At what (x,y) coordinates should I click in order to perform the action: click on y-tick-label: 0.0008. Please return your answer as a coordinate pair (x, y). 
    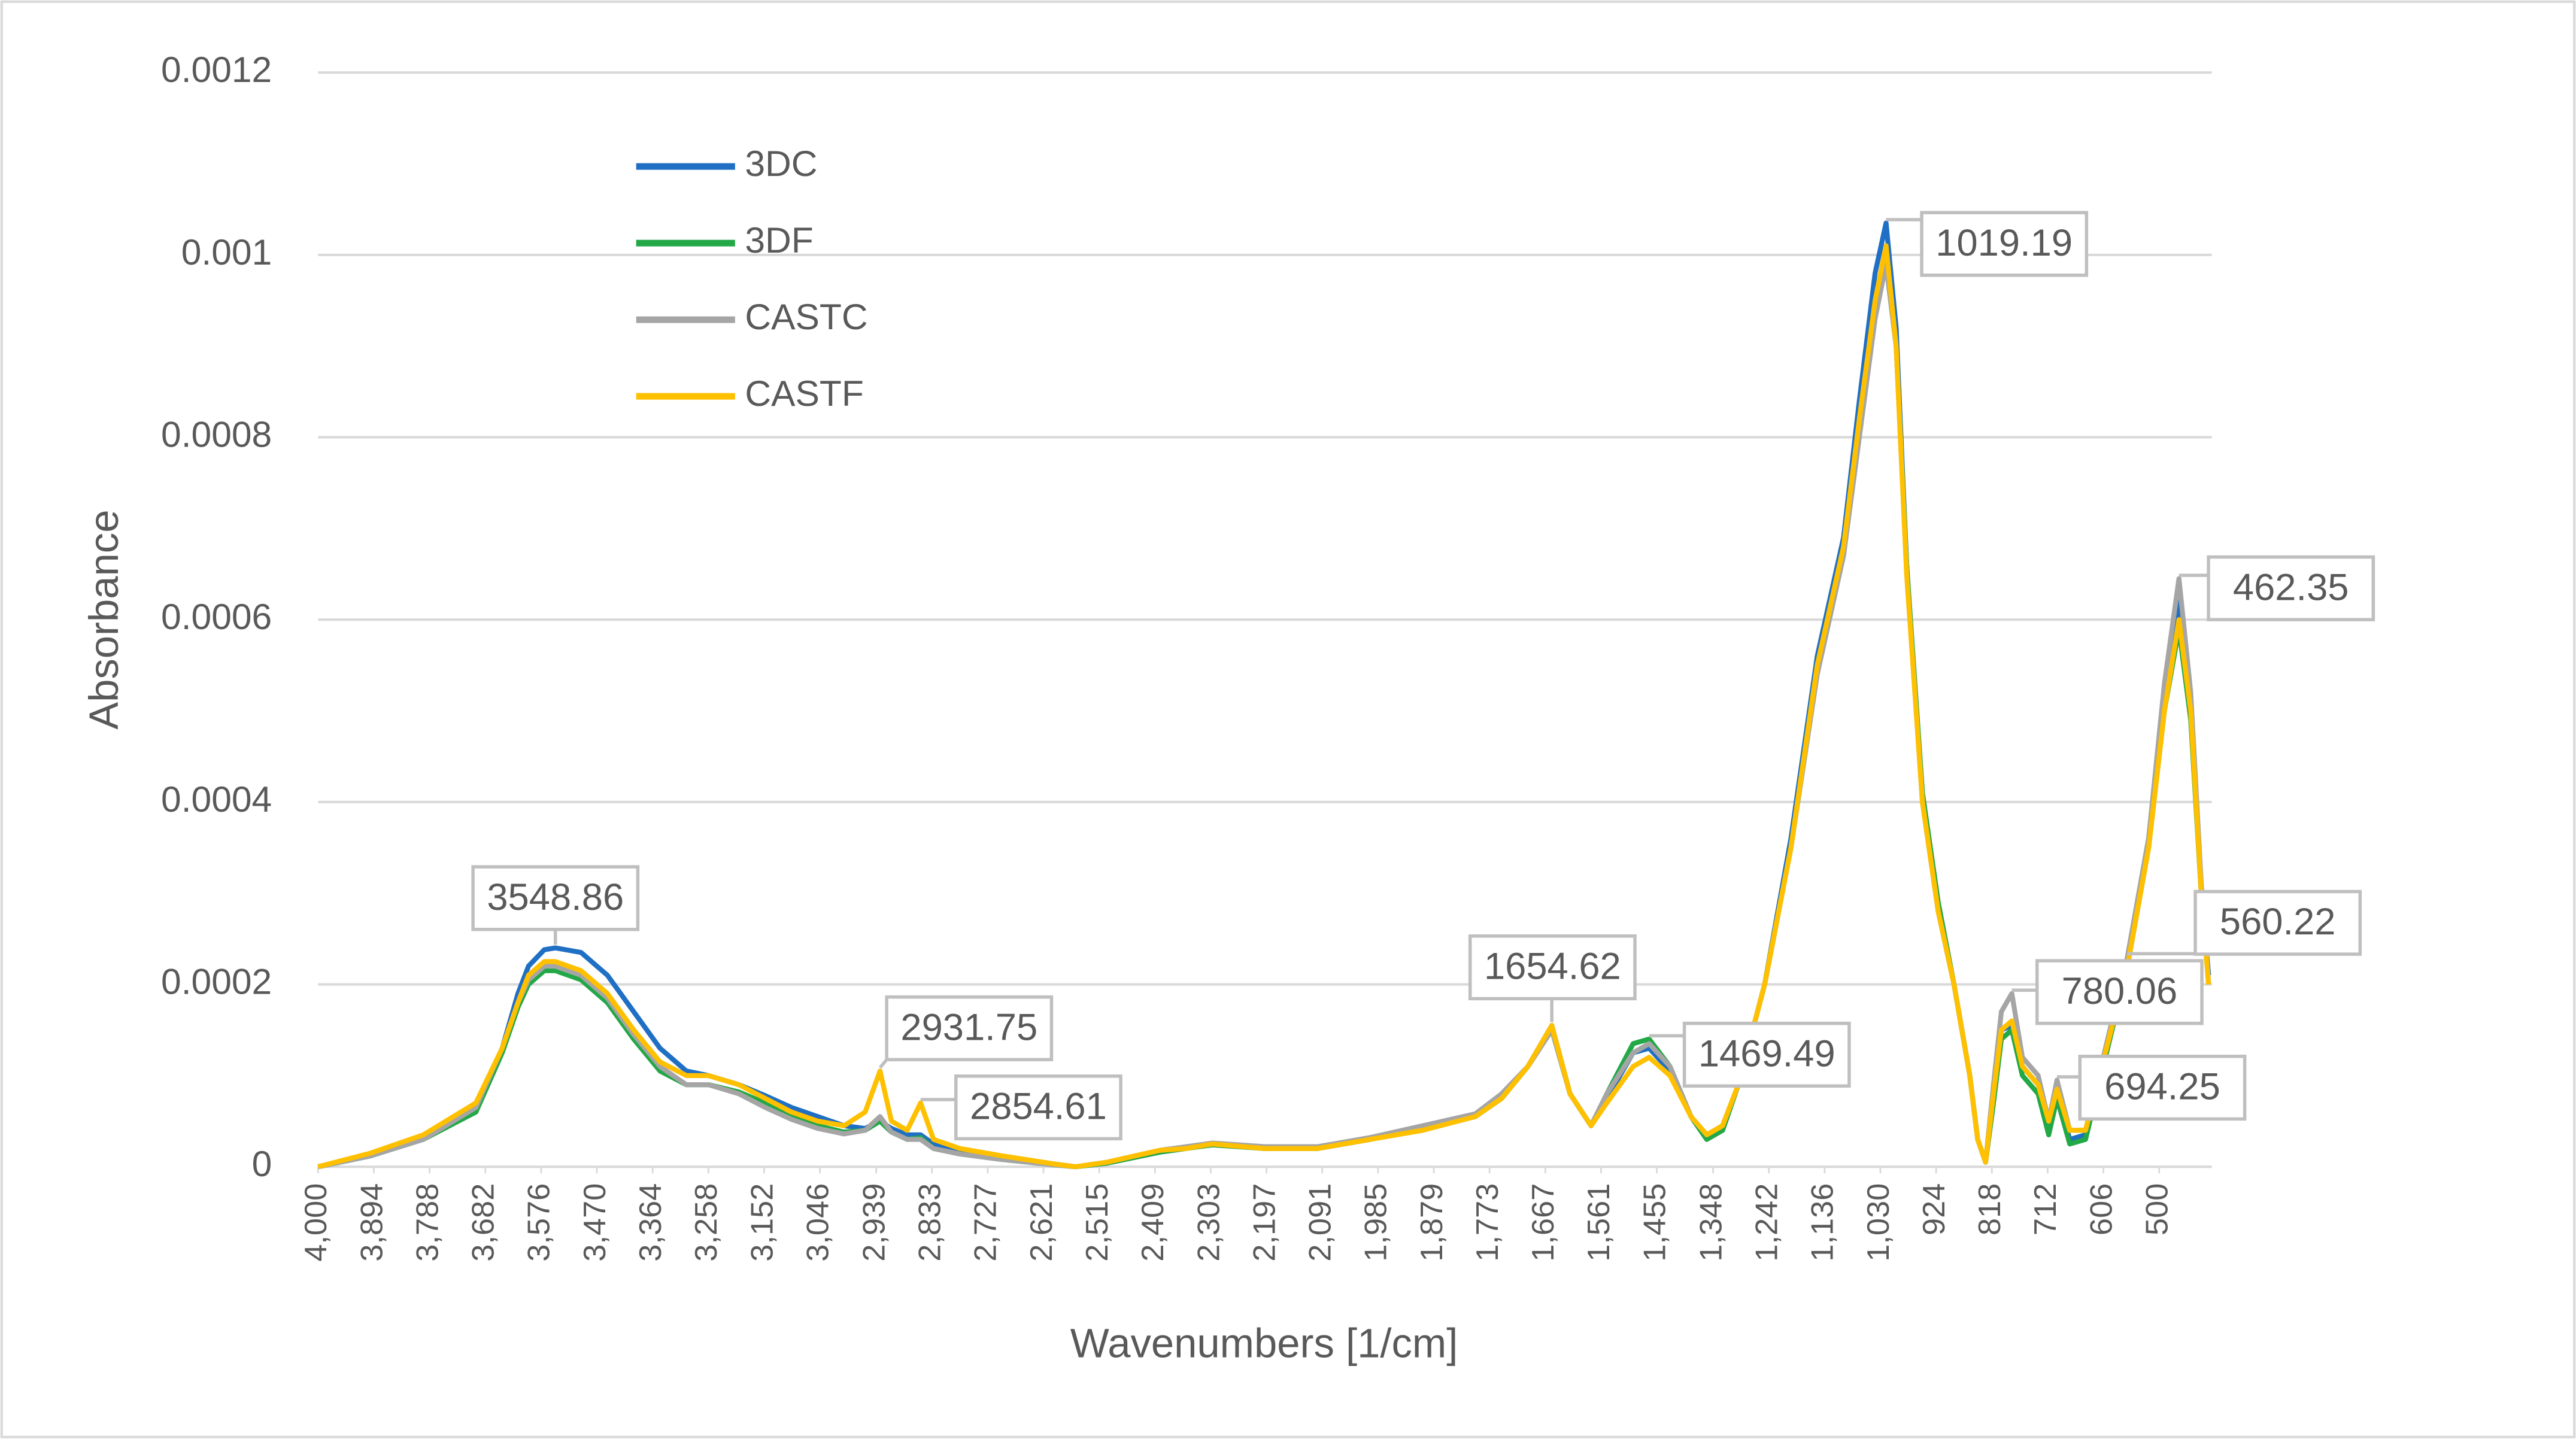
    Looking at the image, I should click on (216, 434).